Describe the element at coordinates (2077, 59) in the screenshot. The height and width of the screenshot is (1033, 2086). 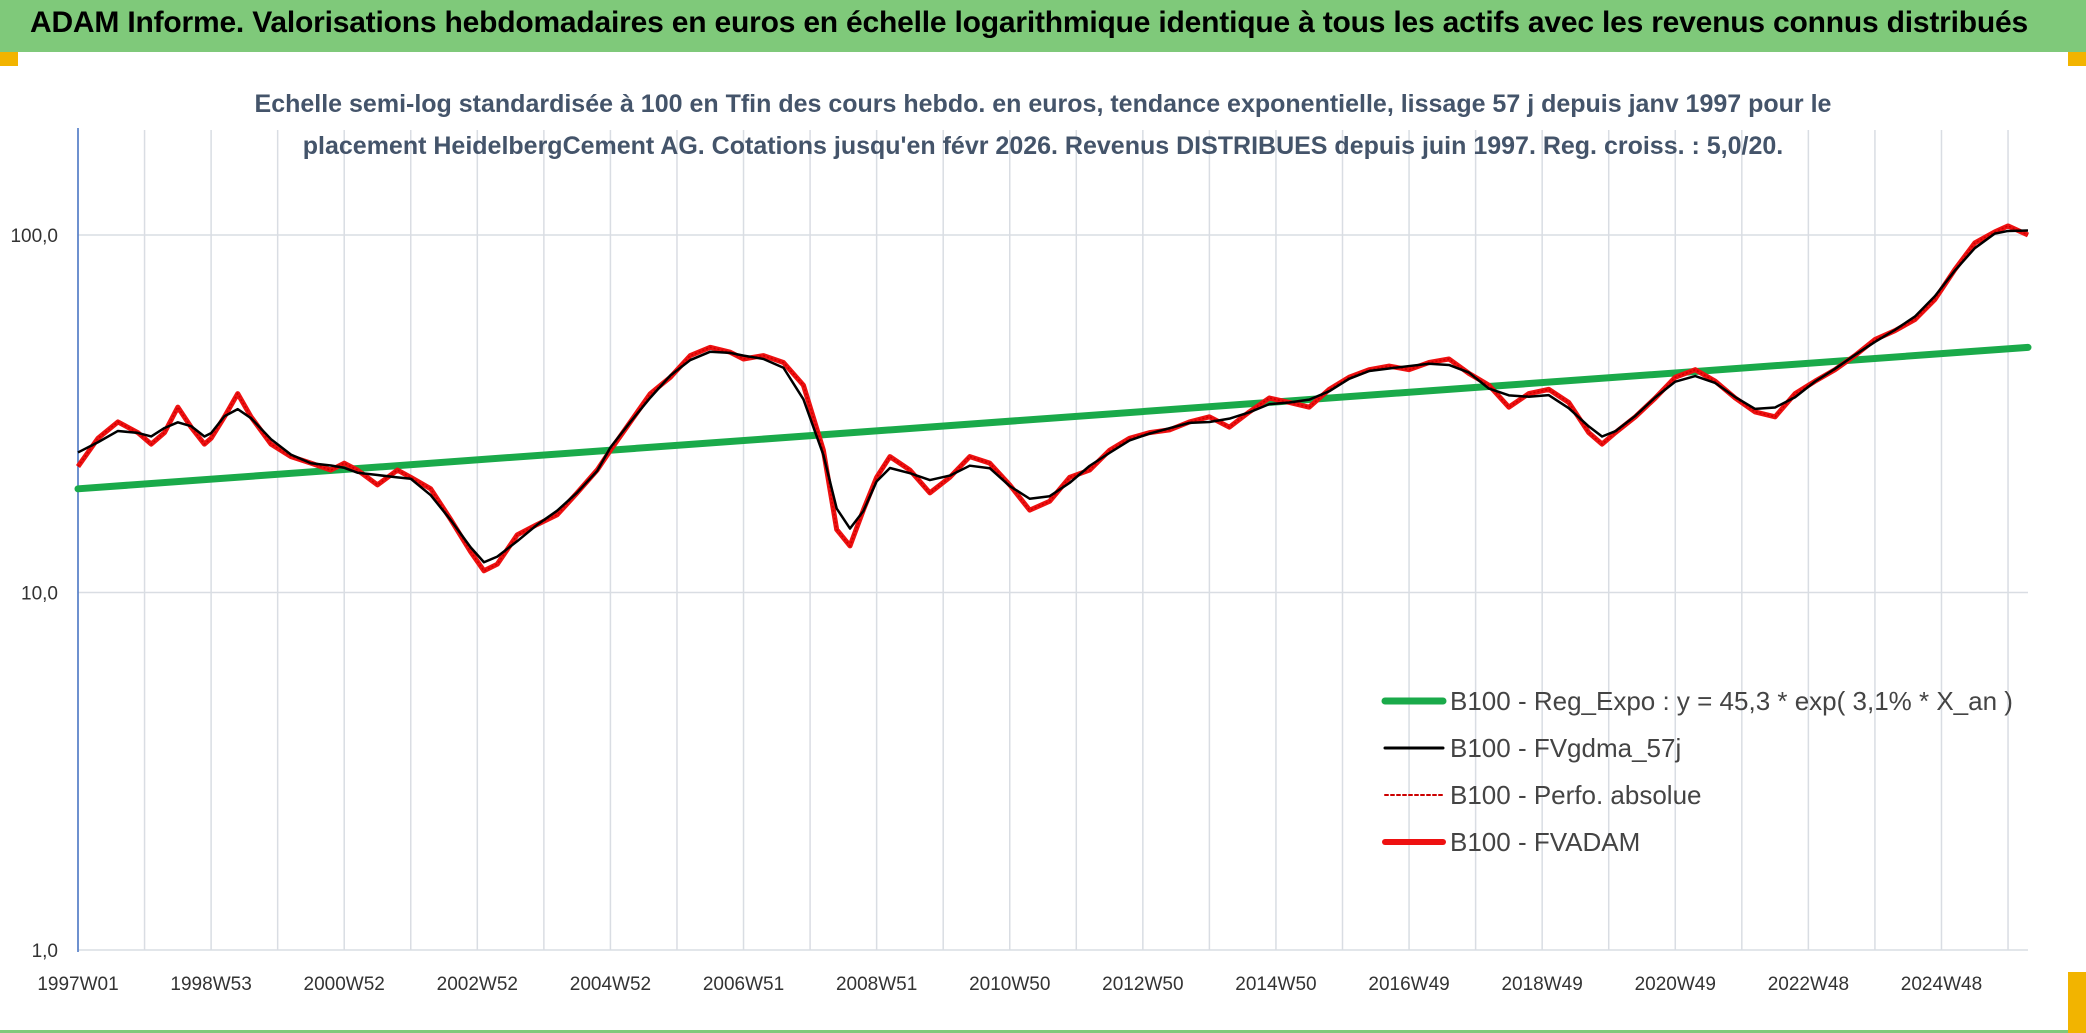
I see `corner-marker-right` at that location.